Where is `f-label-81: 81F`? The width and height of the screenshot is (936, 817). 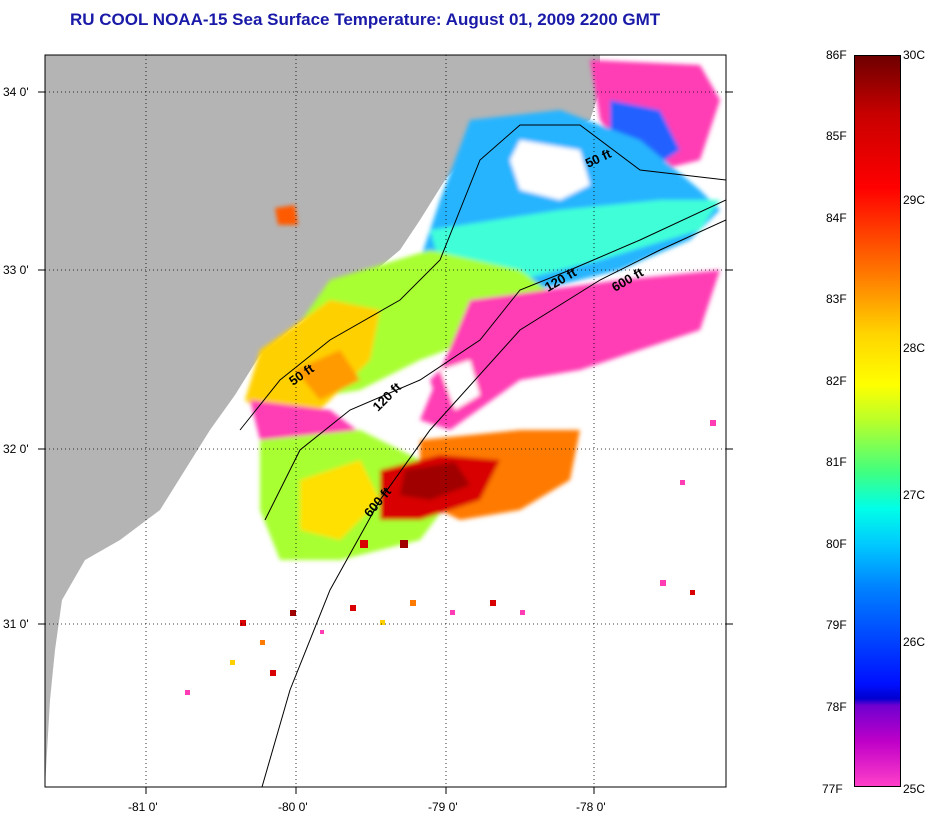 f-label-81: 81F is located at coordinates (836, 462).